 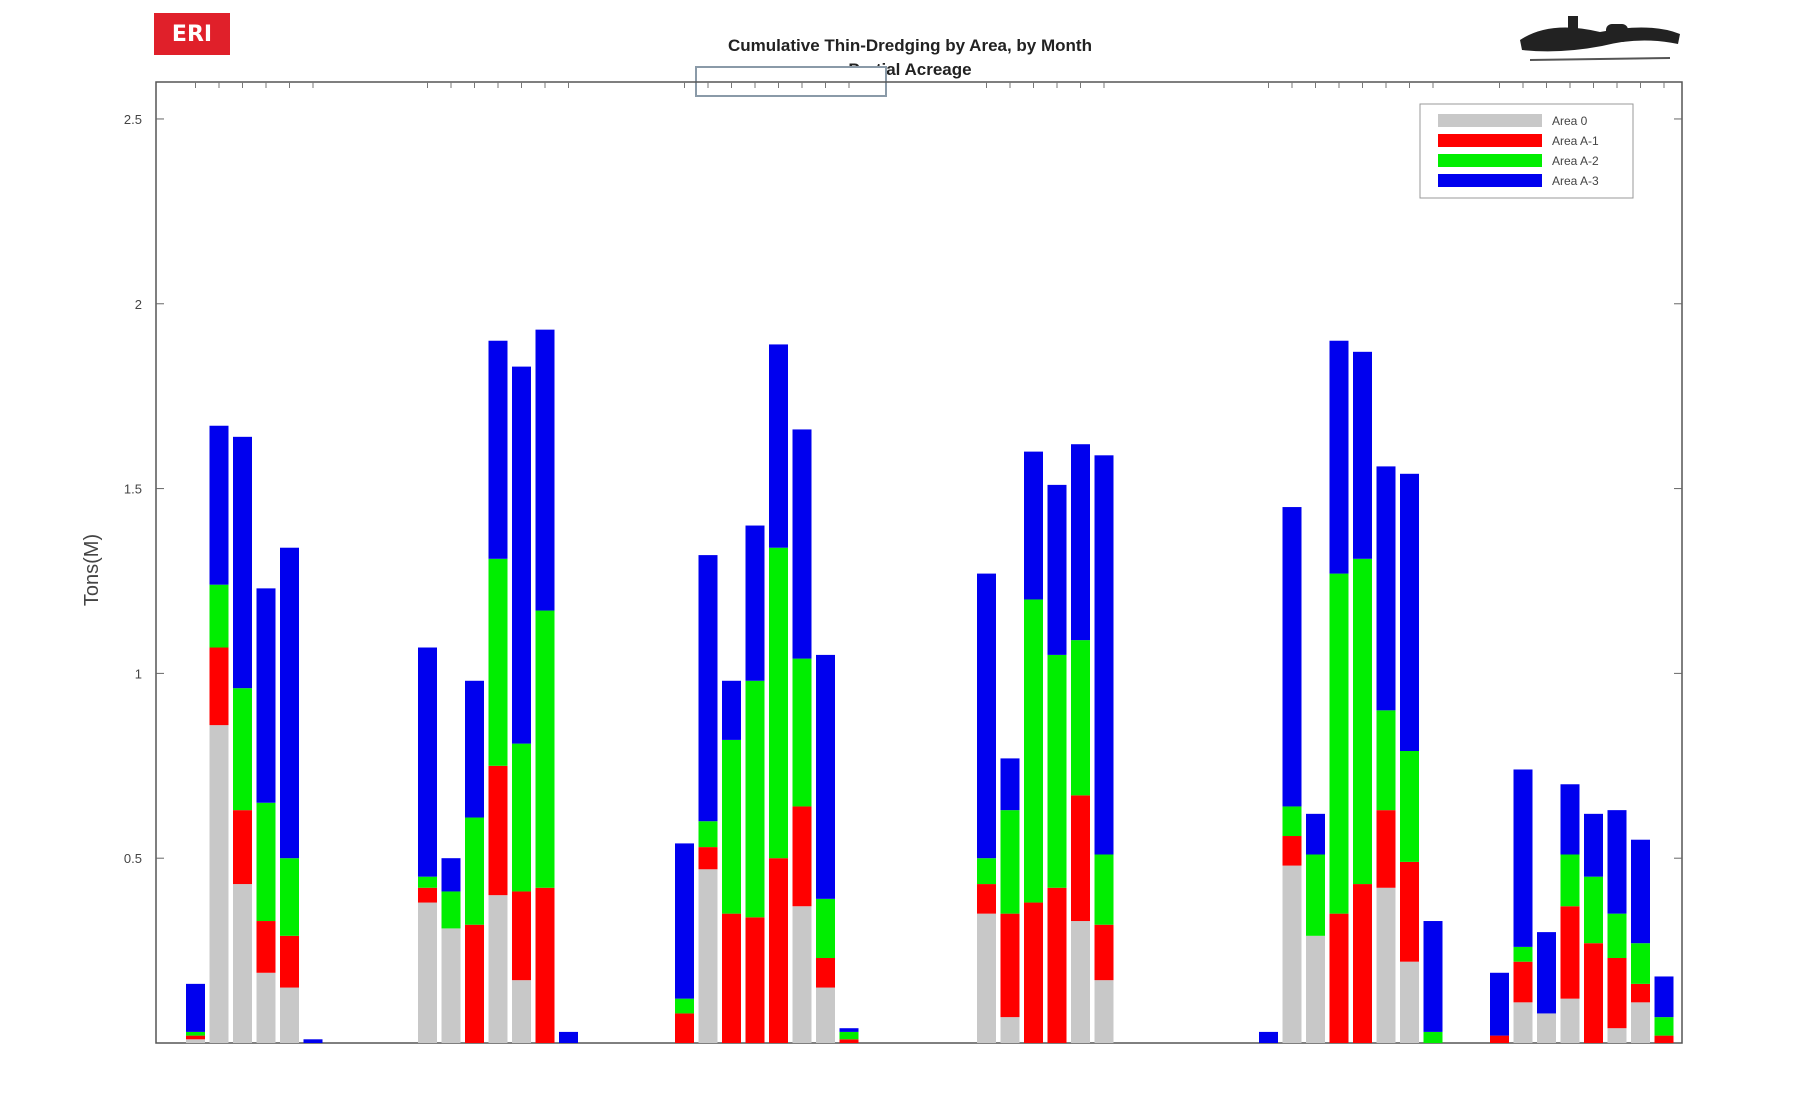 I want to click on y-tick-label: 0.5, so click(x=133, y=858).